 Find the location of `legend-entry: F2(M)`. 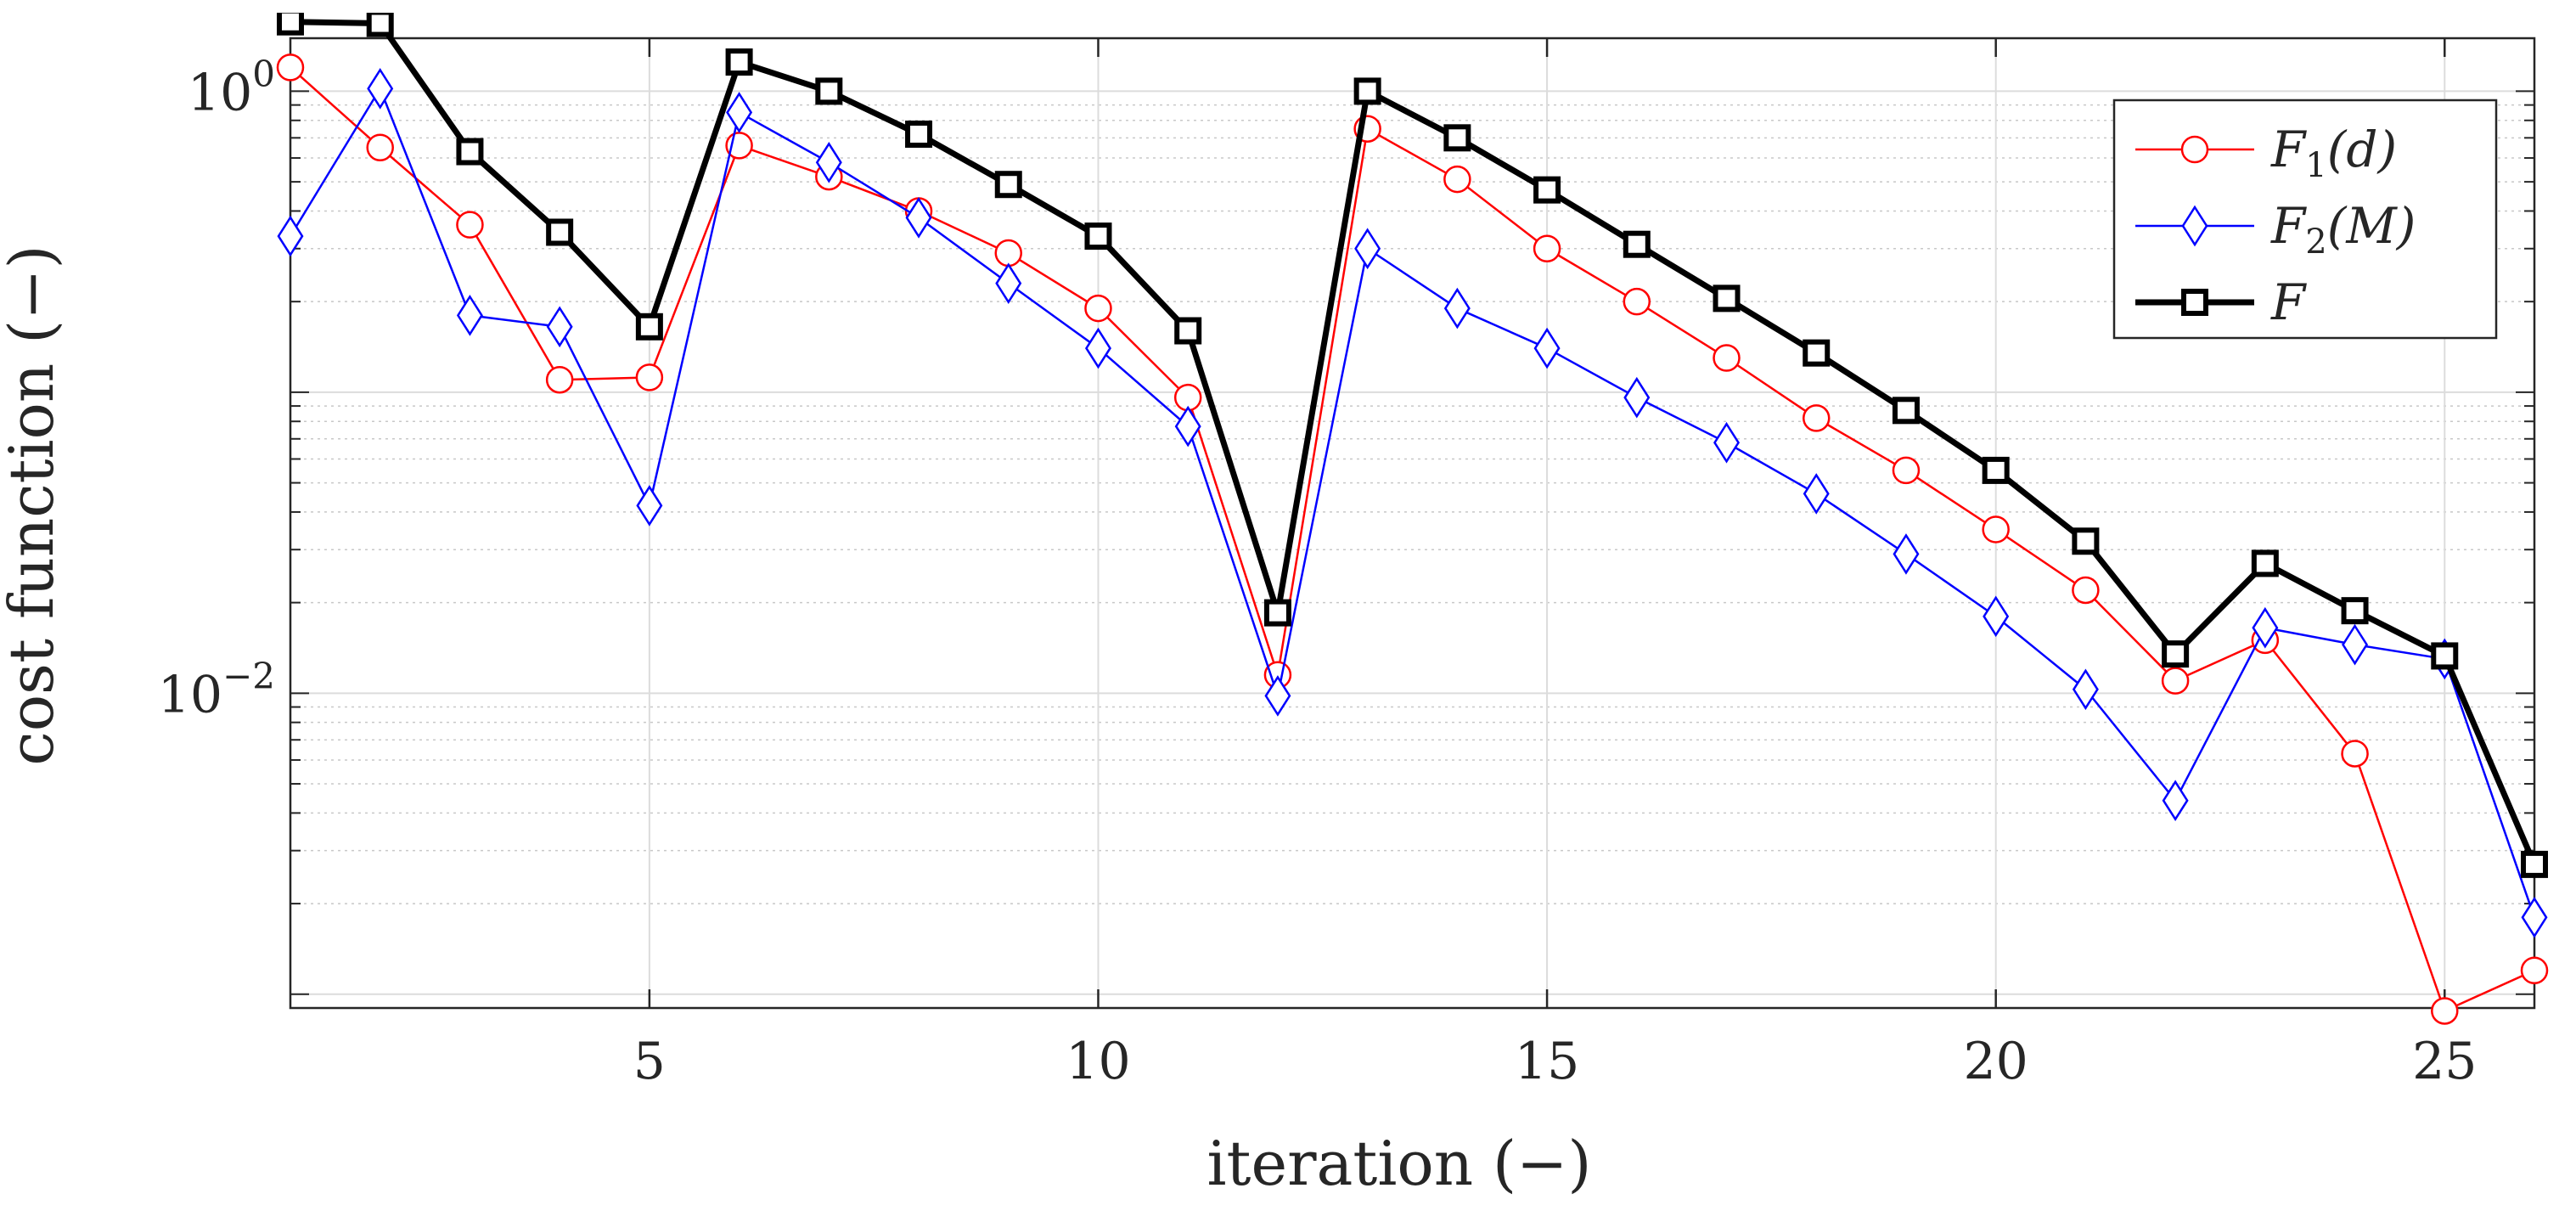

legend-entry: F2(M) is located at coordinates (2275, 229).